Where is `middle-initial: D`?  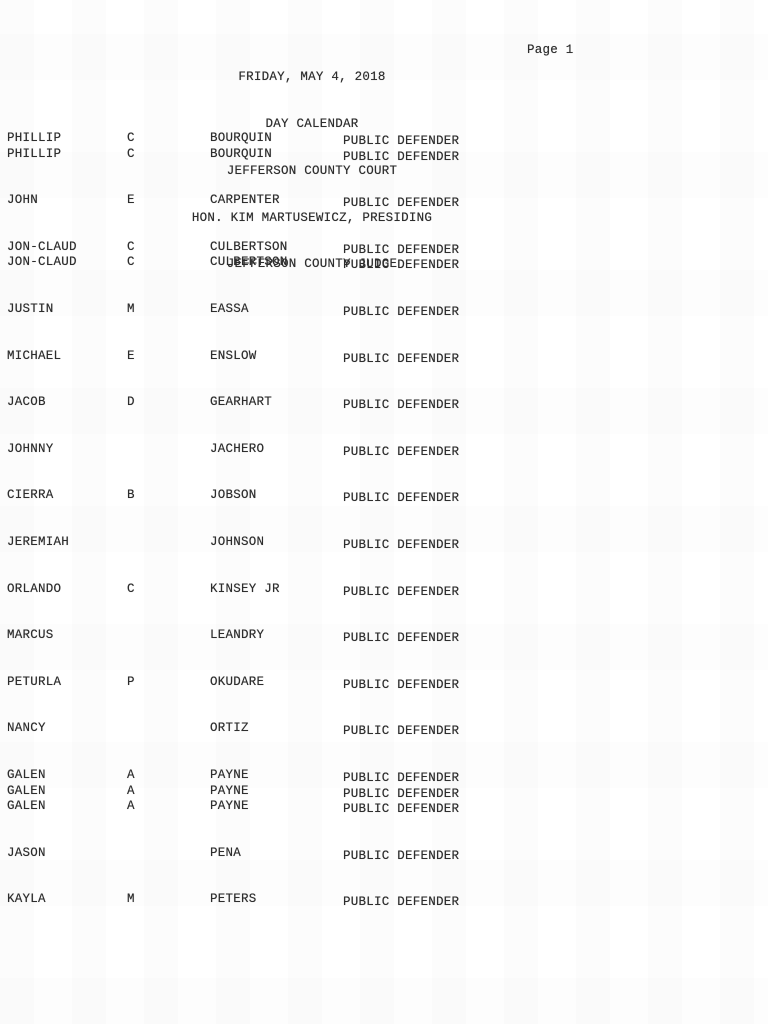
middle-initial: D is located at coordinates (131, 402).